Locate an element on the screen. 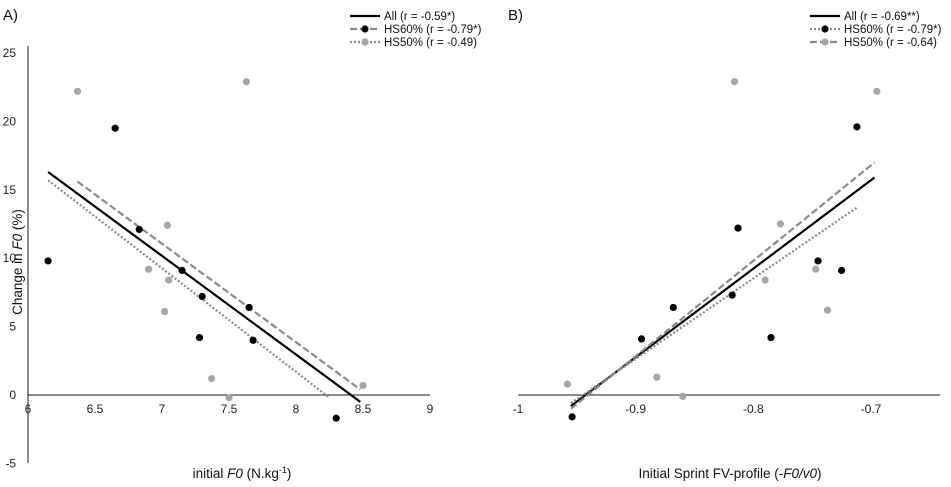 This screenshot has height=487, width=951. panel-a-legend-hs60: HS60% (r = -0.79*) is located at coordinates (416, 30).